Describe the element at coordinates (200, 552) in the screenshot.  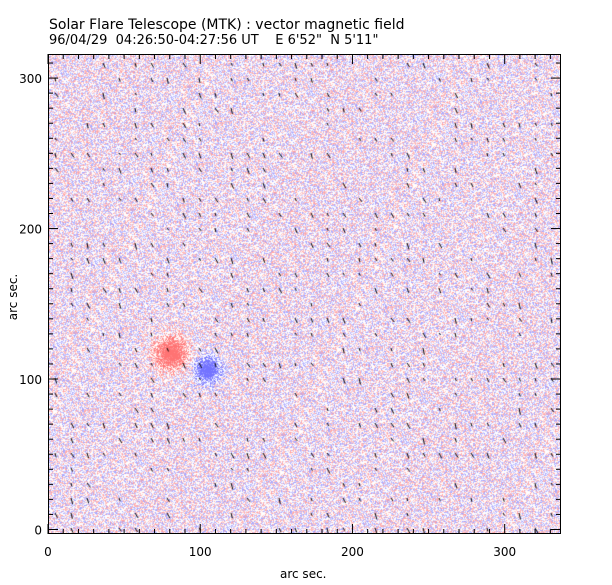
I see `x-tick-label: 100` at that location.